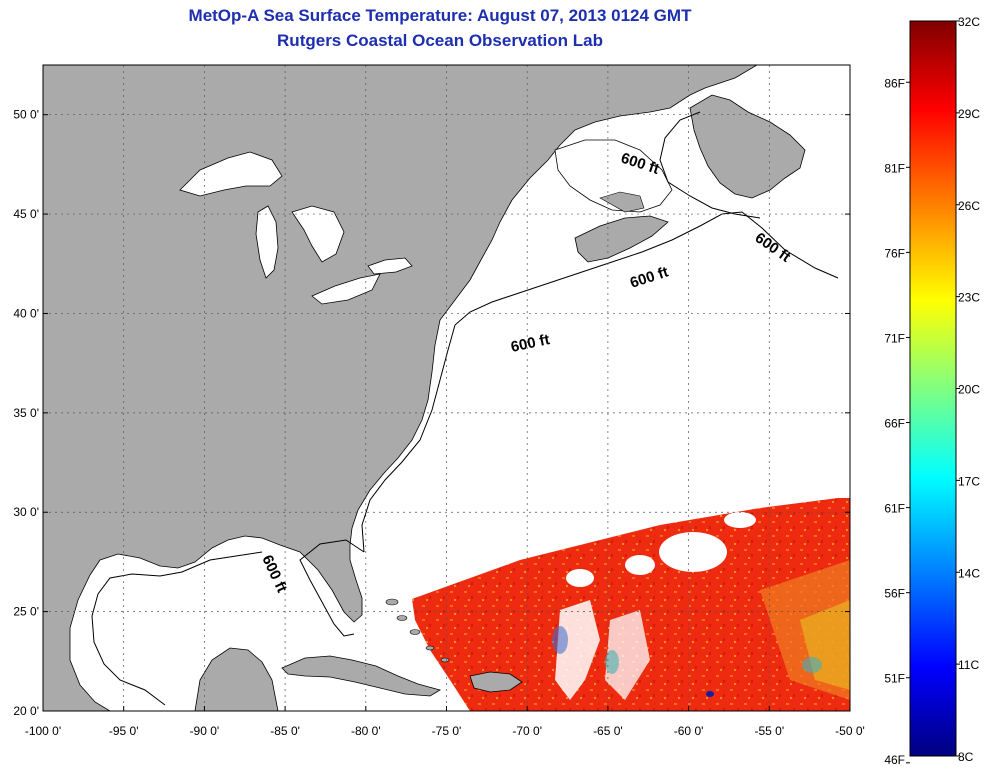  I want to click on colorbar-fahrenheit-labels: 86F 81F 76F 71F 66F 61F 56F 51F 46F, so click(897, 421).